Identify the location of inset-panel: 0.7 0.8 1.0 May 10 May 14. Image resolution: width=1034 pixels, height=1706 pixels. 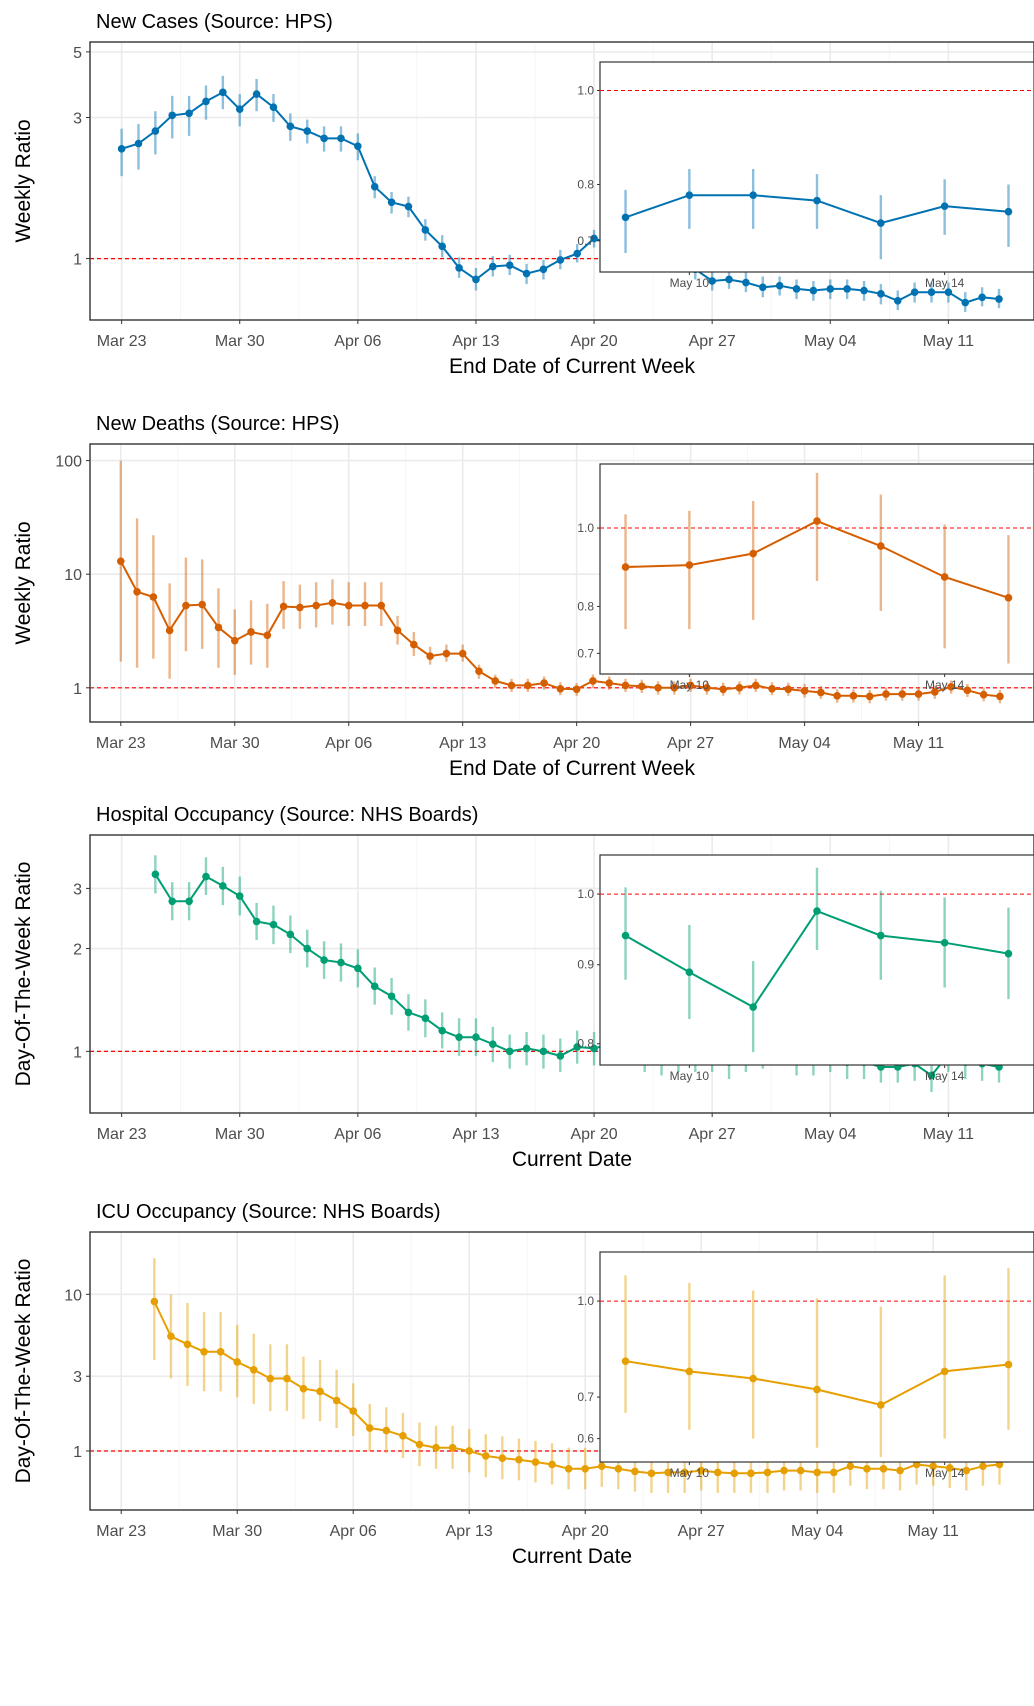
(805, 175).